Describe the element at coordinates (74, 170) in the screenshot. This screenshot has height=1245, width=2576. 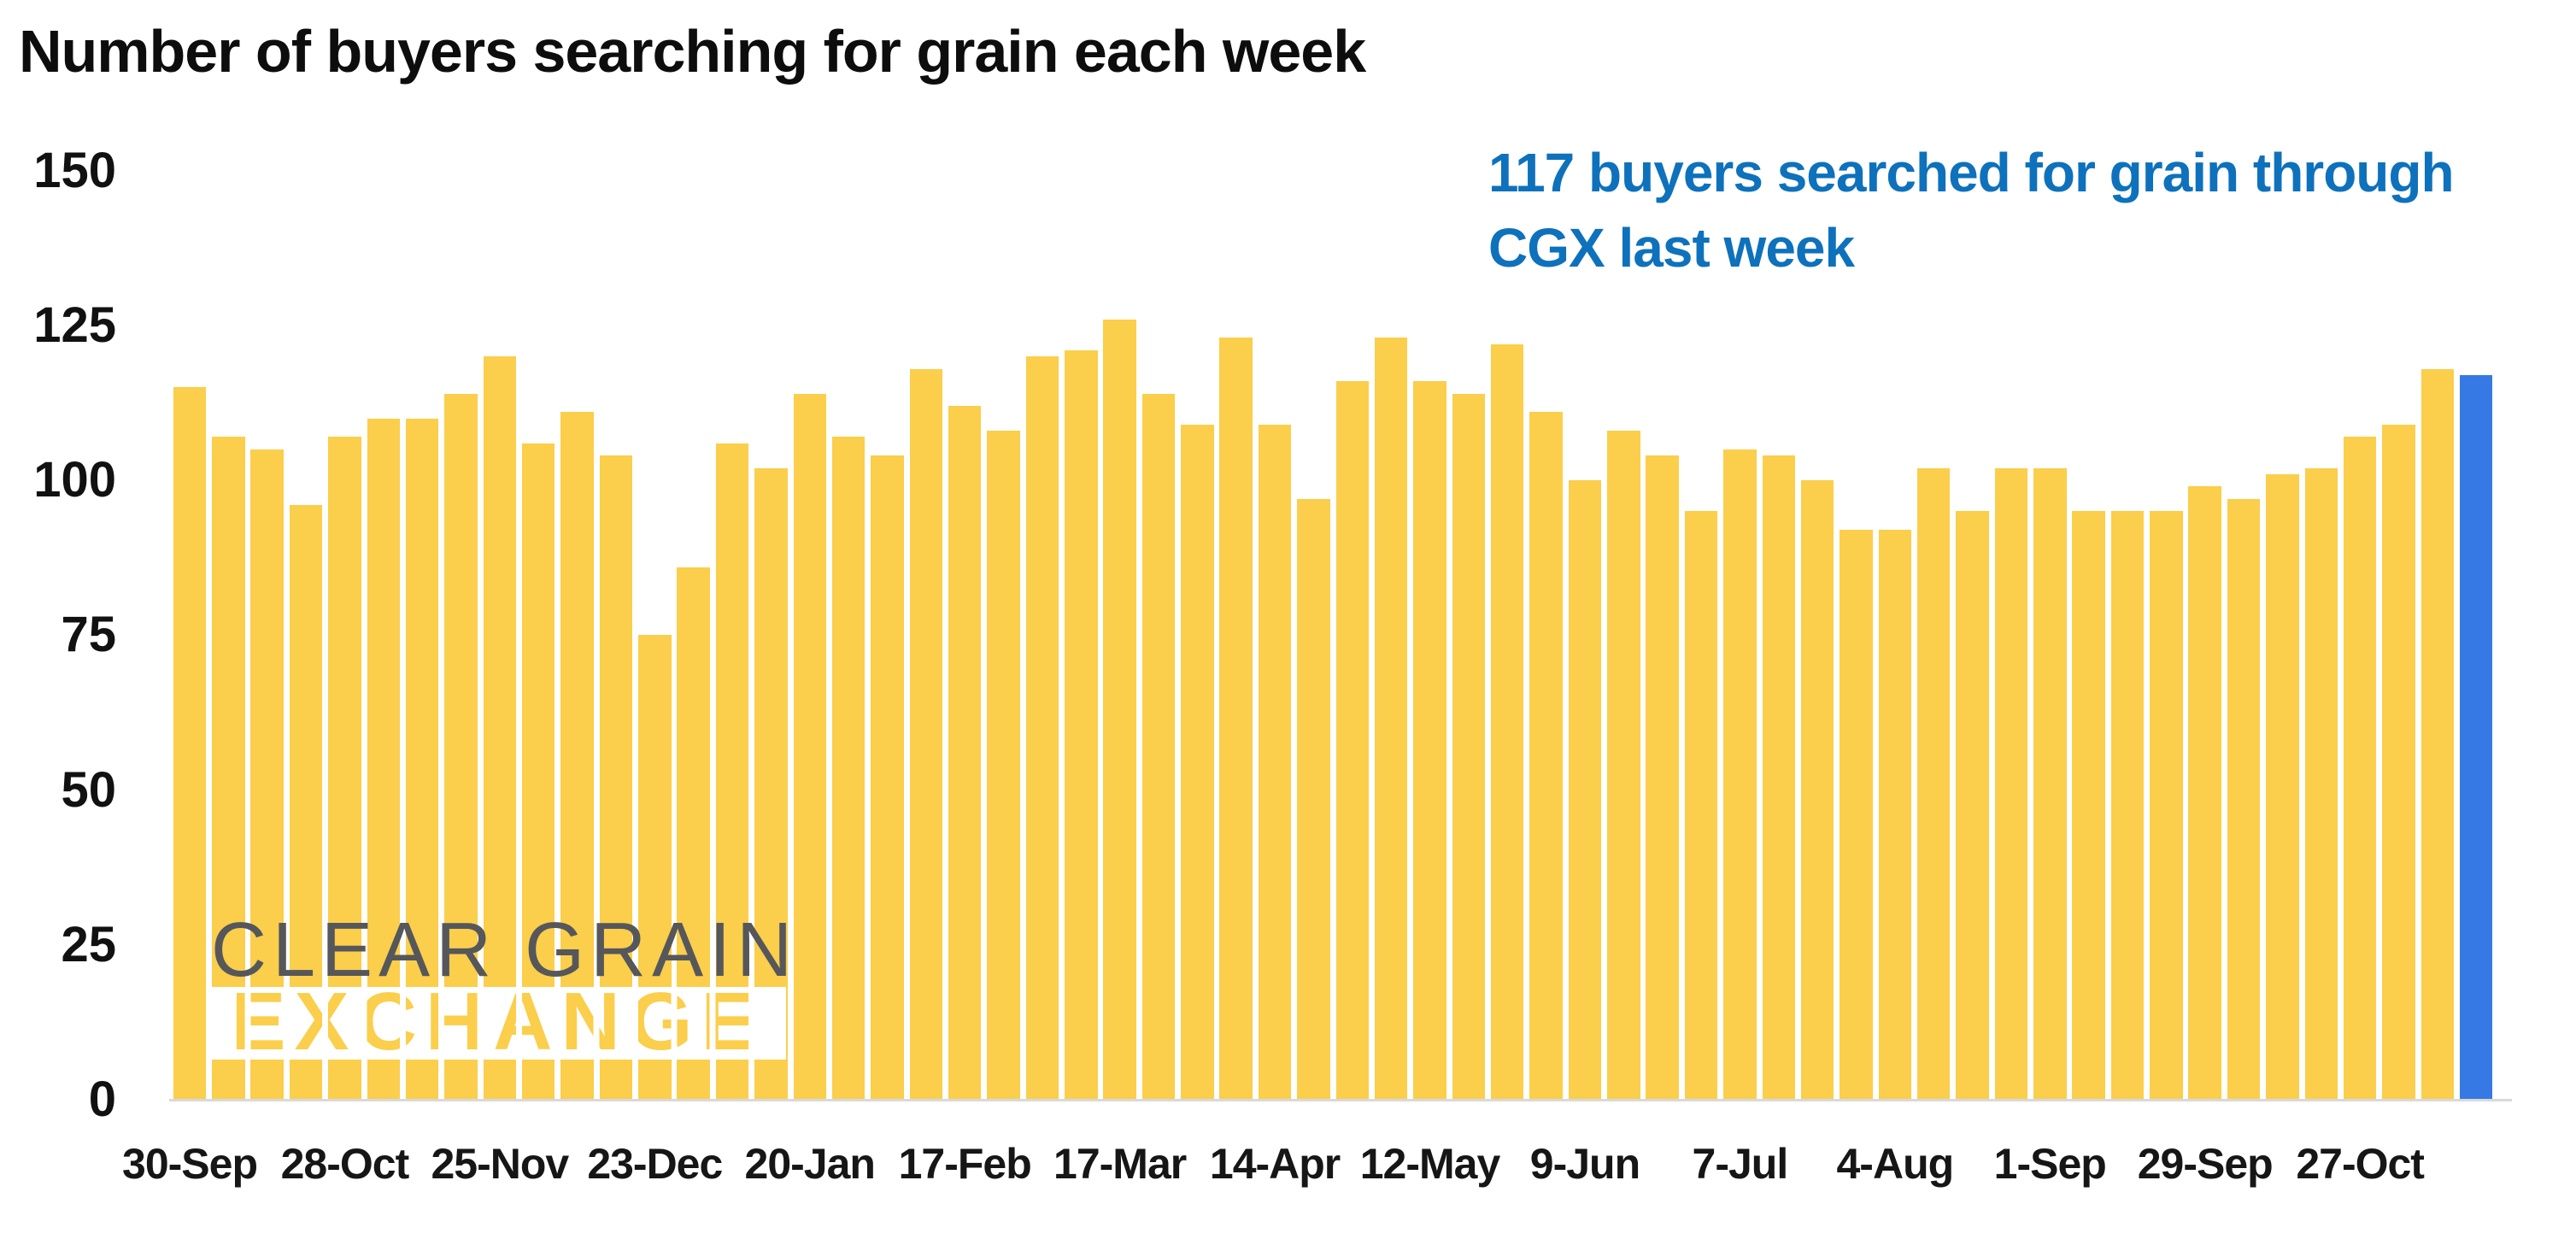
I see `y-axis-tick-label: 150` at that location.